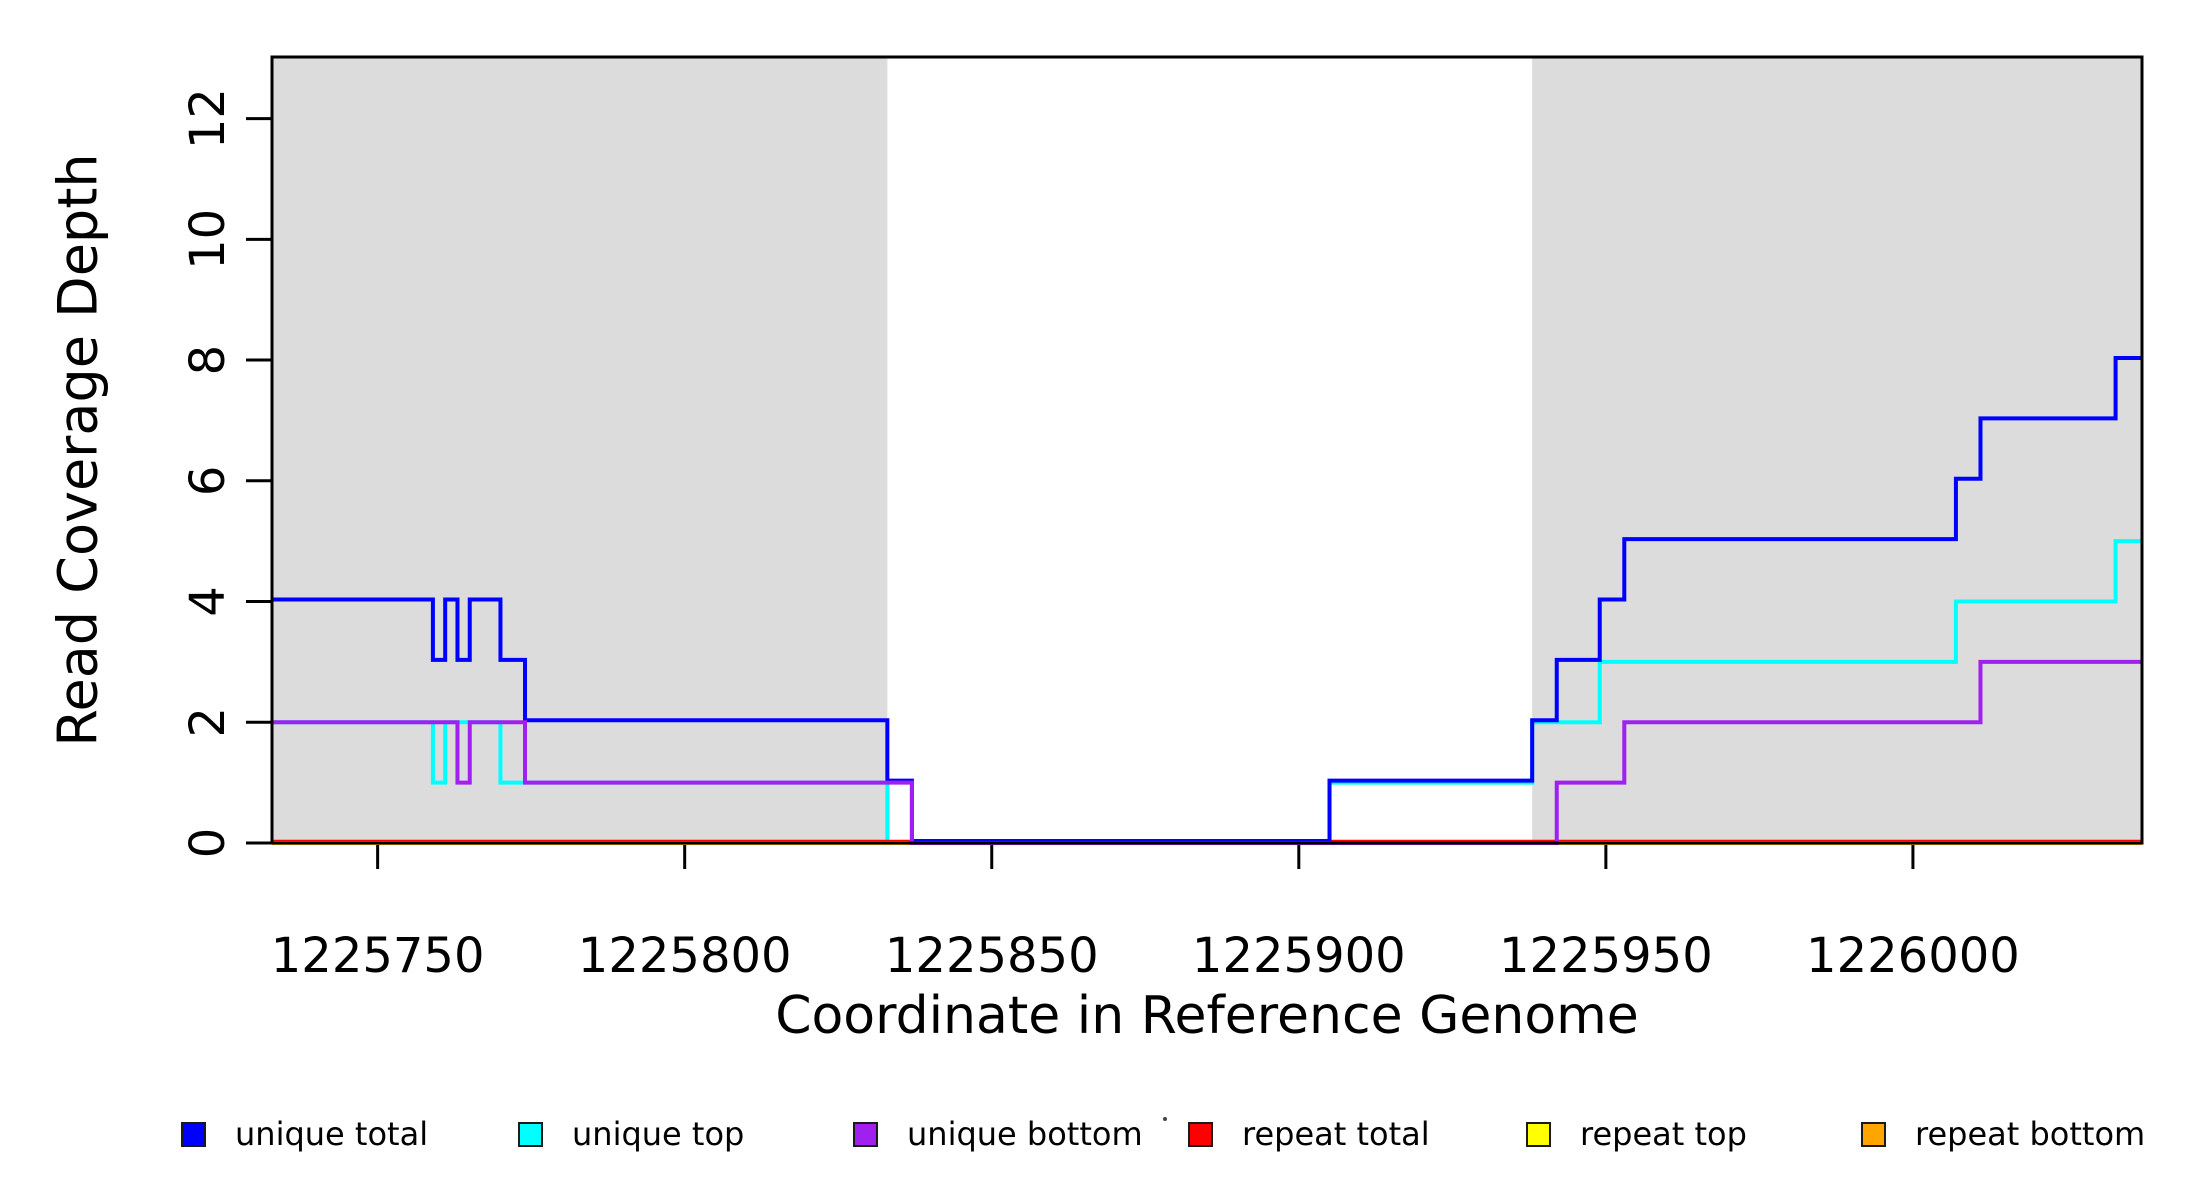 This screenshot has height=1200, width=2200. What do you see at coordinates (78, 450) in the screenshot?
I see `y-axis-title: Read Coverage Depth` at bounding box center [78, 450].